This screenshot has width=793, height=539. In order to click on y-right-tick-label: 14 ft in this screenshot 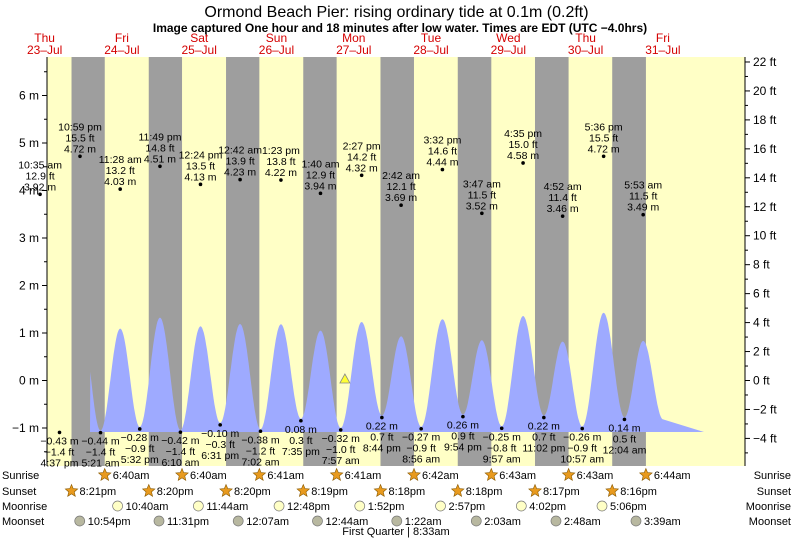, I will do `click(765, 178)`.